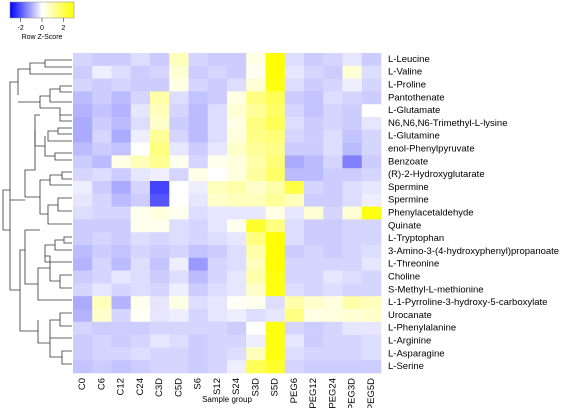 Image resolution: width=567 pixels, height=408 pixels. I want to click on column-label: PEG12, so click(313, 393).